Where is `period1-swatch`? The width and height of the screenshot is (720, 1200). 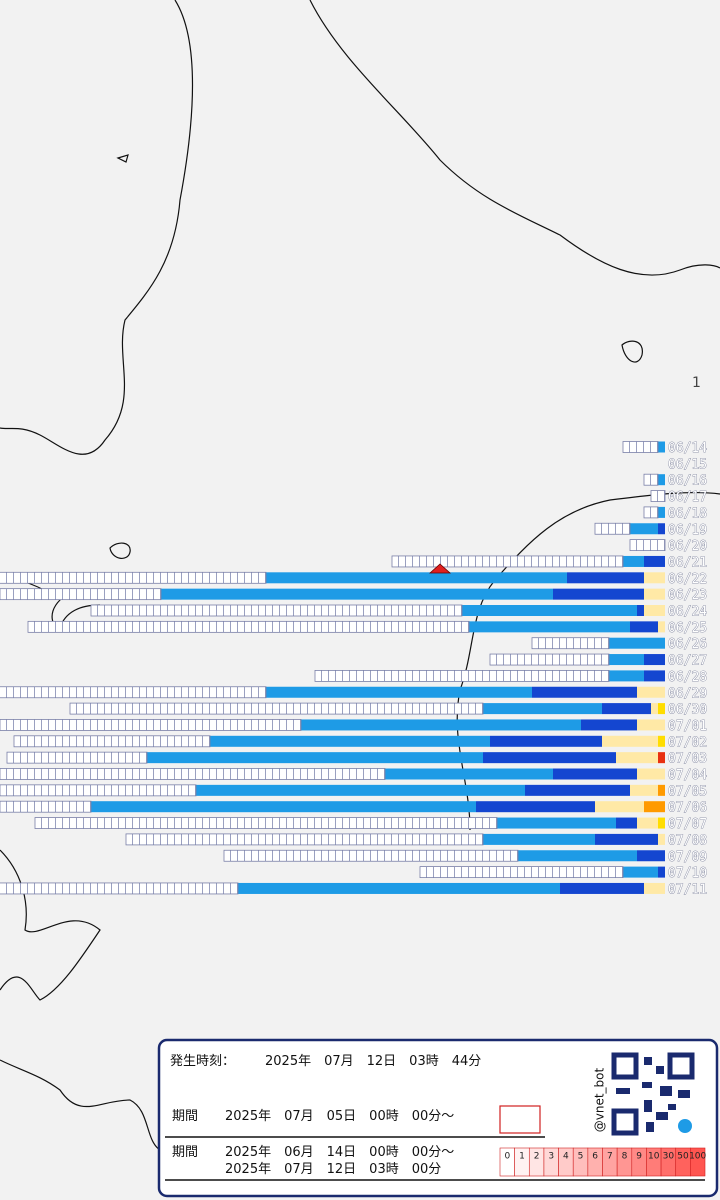 period1-swatch is located at coordinates (520, 1119).